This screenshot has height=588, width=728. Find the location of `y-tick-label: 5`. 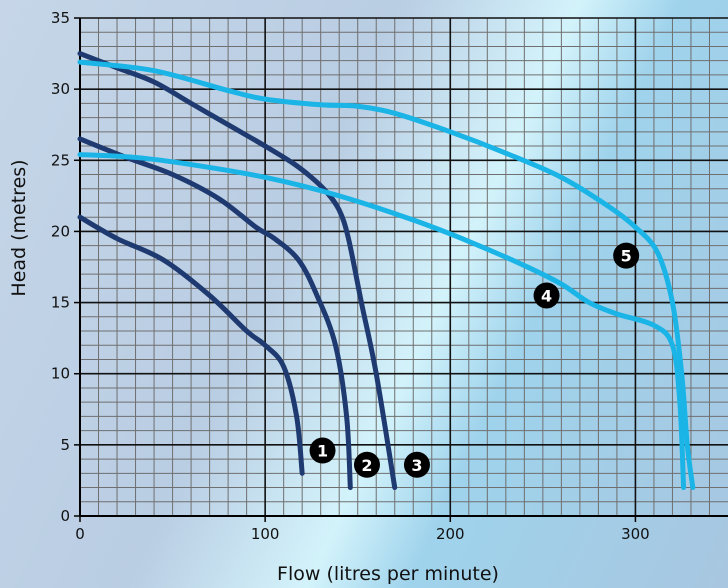

y-tick-label: 5 is located at coordinates (65, 445).